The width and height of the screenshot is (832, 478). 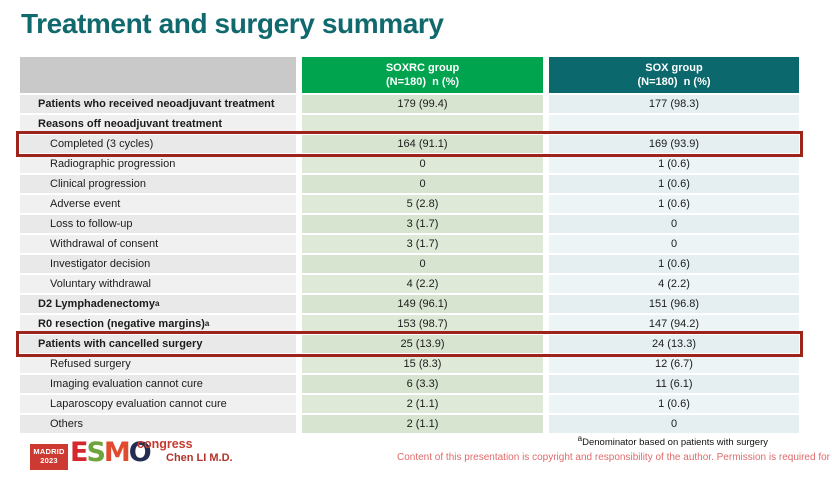 What do you see at coordinates (158, 204) in the screenshot?
I see `row-label: Adverse event` at bounding box center [158, 204].